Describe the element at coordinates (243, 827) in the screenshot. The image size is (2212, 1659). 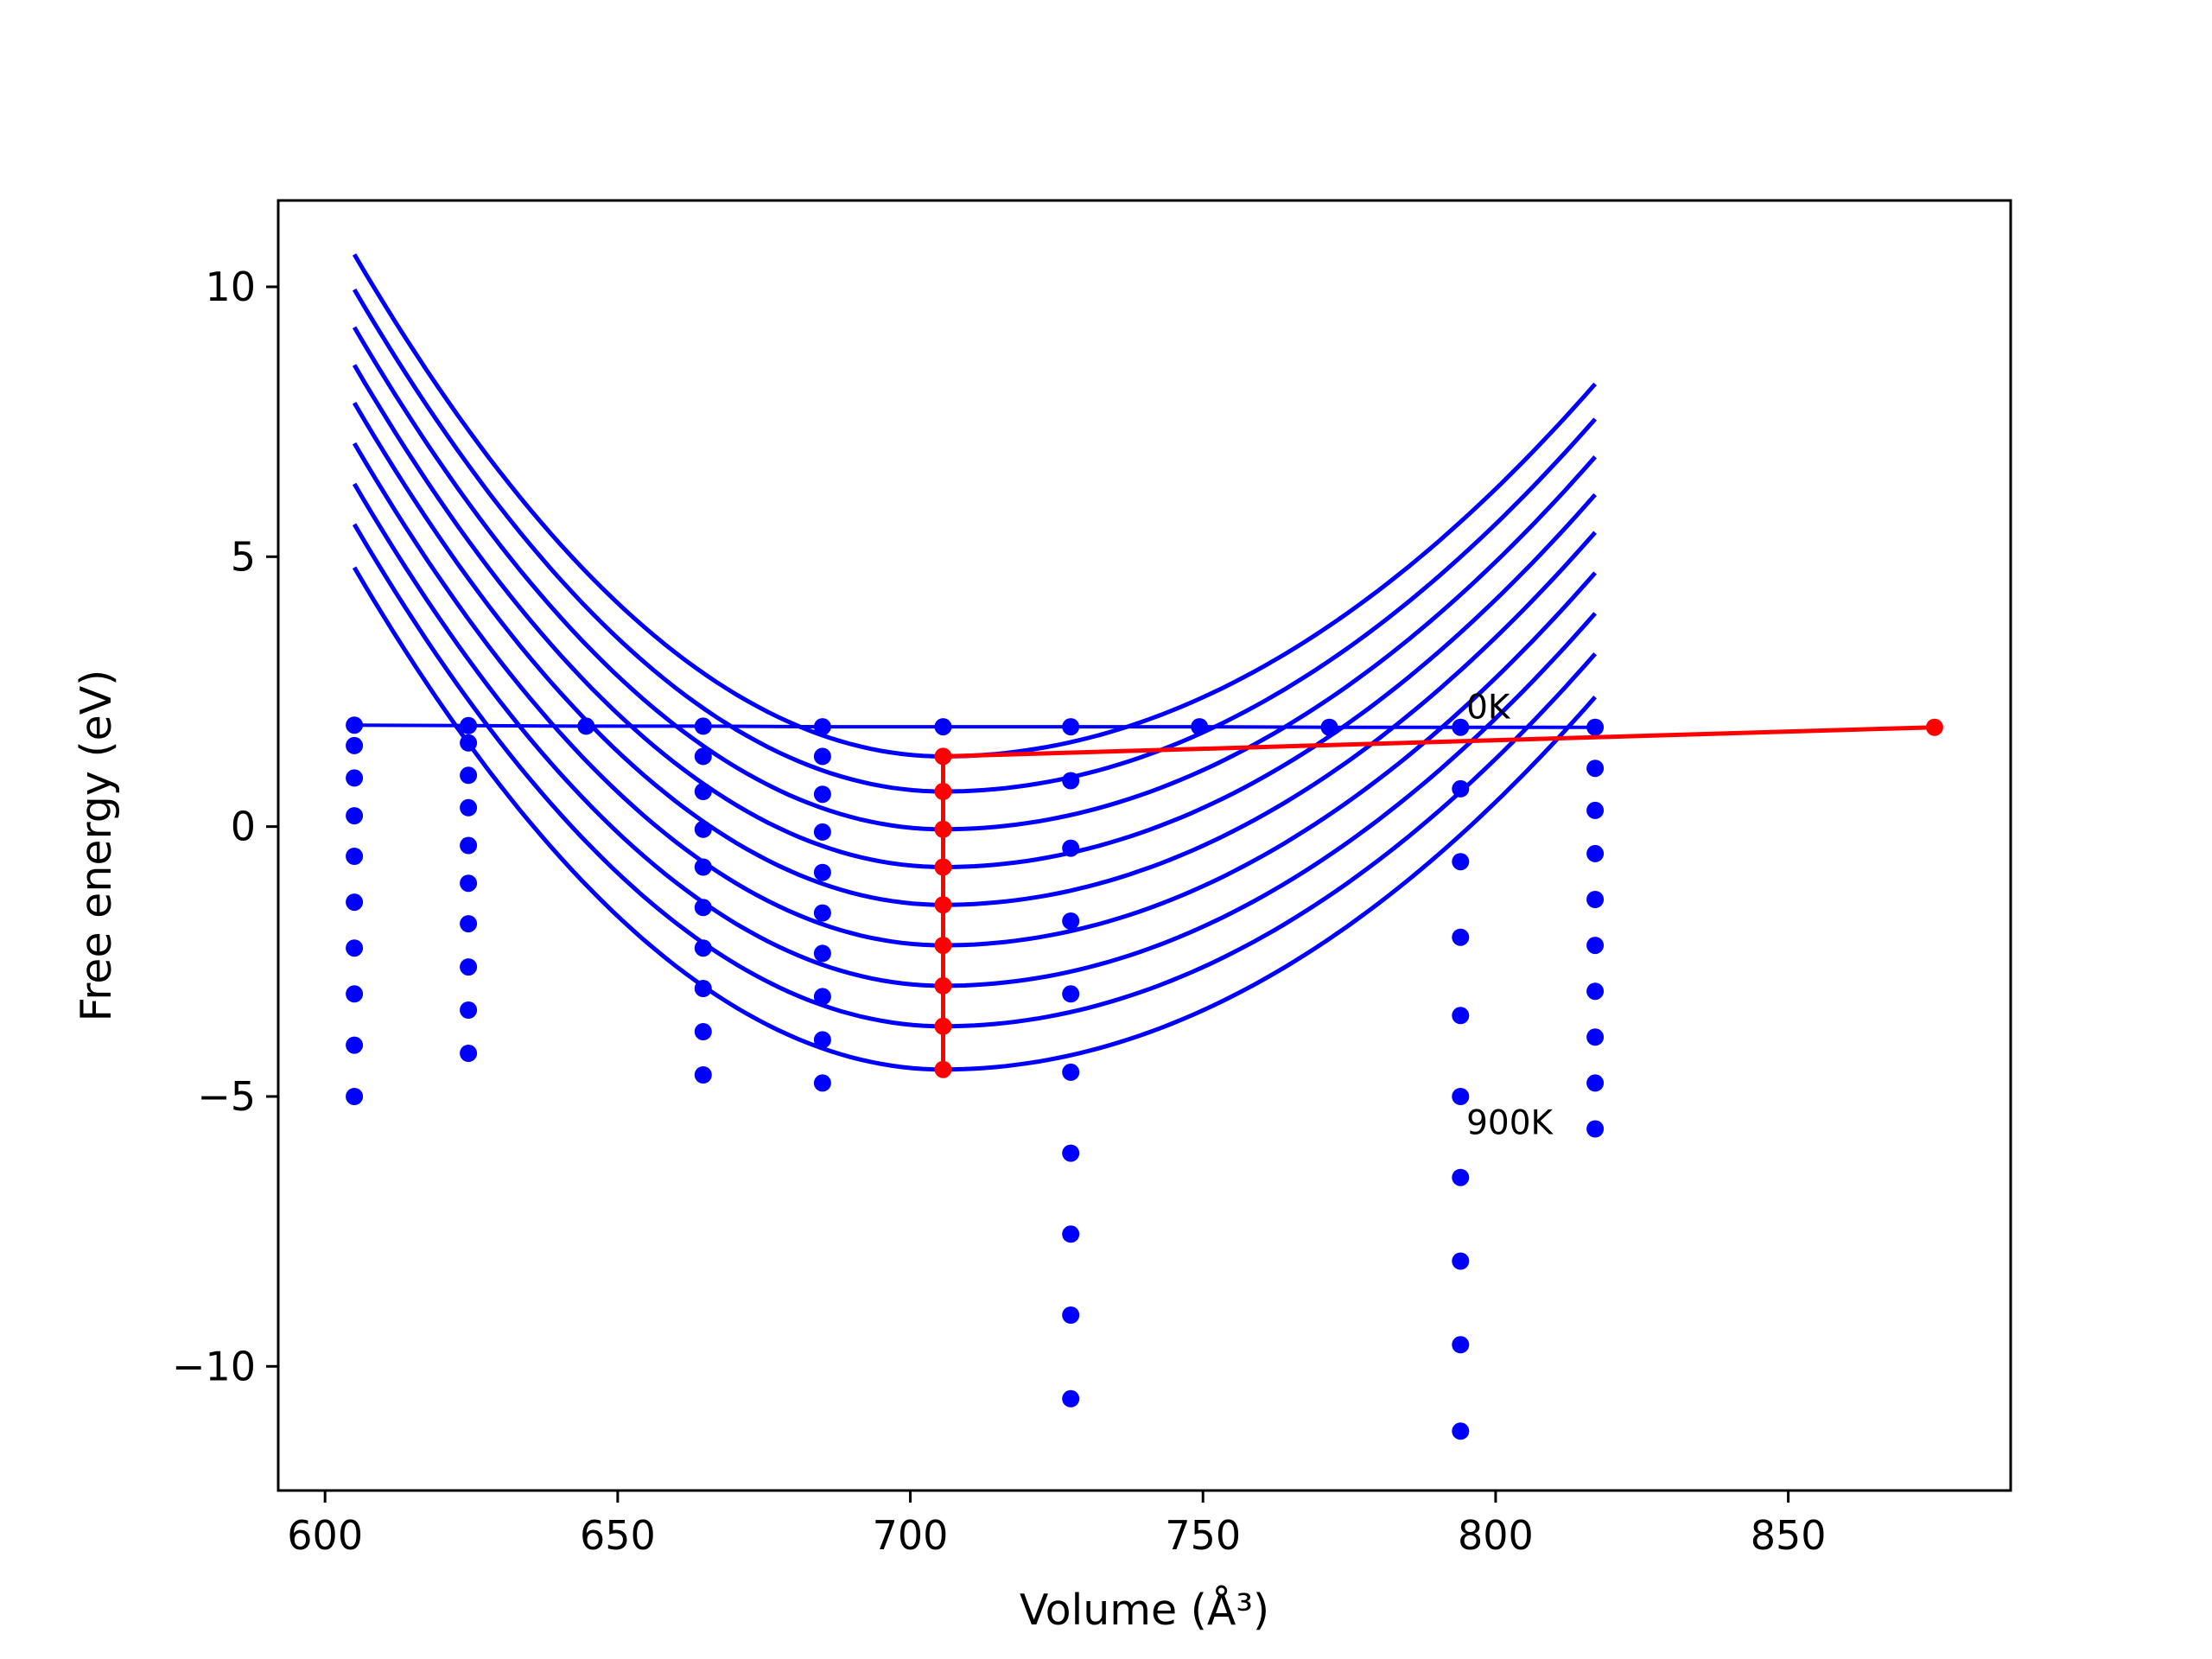
I see `y-tick-label-2: 0` at that location.